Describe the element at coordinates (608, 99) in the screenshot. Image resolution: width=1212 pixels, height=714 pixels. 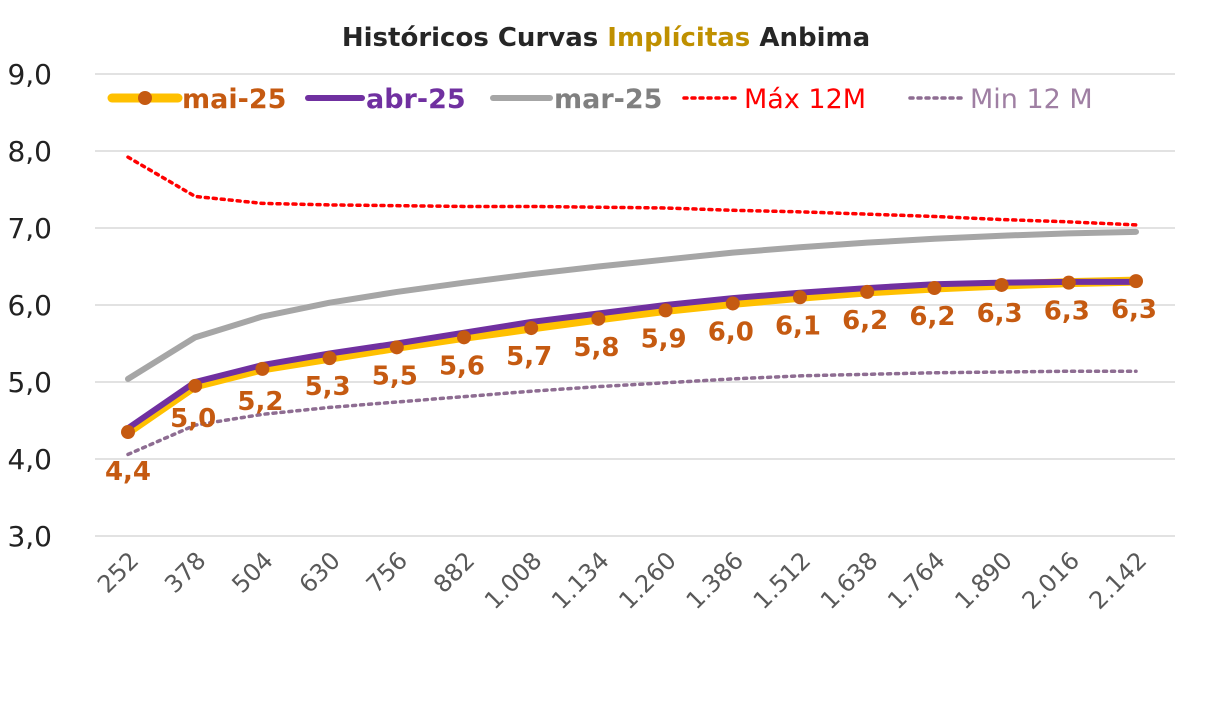
I see `legend-label-mar-25: mar-25` at that location.